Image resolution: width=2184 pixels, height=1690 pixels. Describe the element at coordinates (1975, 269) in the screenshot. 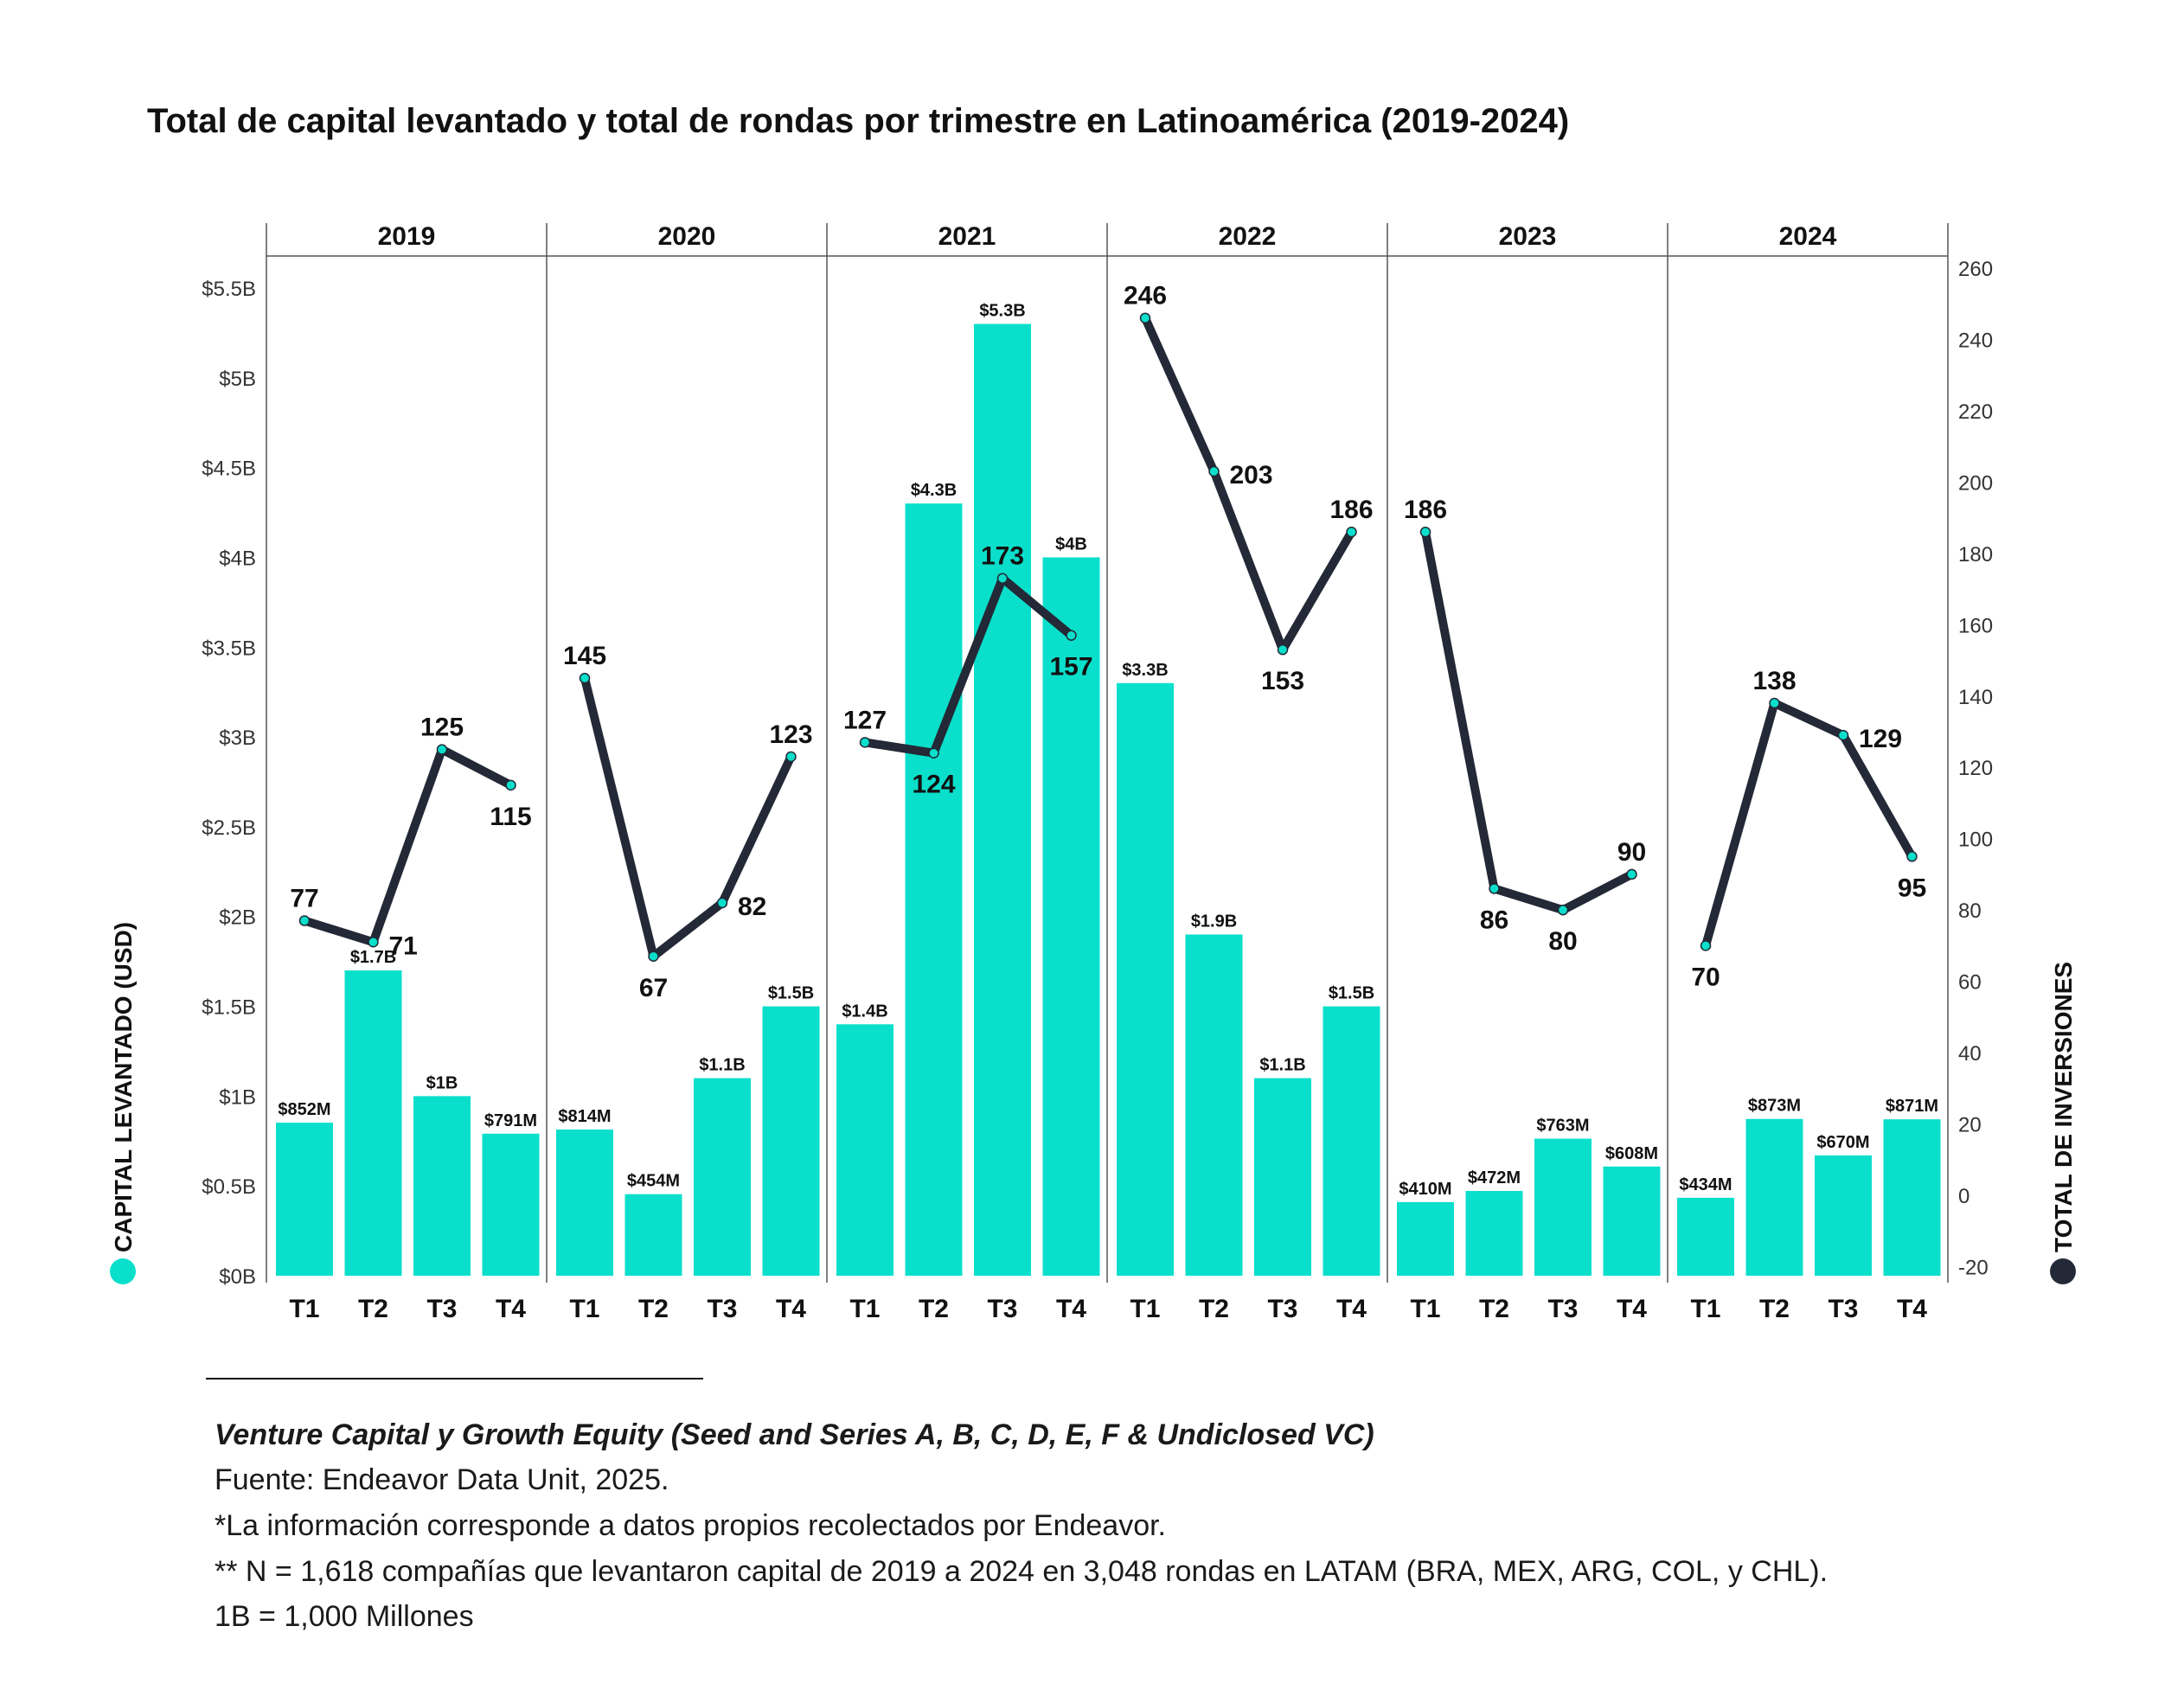

I see `right-tick-label: 260` at that location.